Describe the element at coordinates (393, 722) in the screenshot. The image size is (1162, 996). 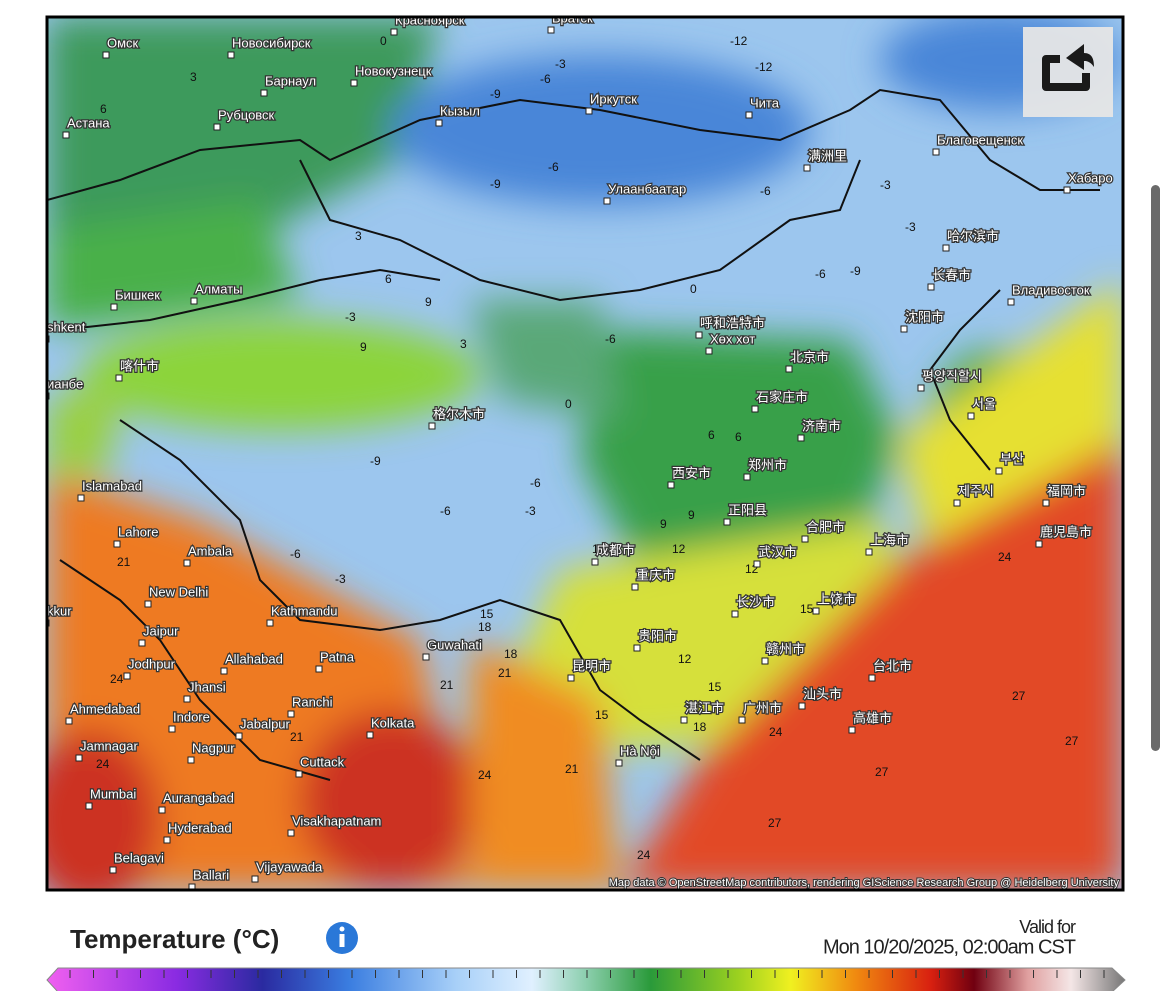
I see `city-label: Kolkata` at that location.